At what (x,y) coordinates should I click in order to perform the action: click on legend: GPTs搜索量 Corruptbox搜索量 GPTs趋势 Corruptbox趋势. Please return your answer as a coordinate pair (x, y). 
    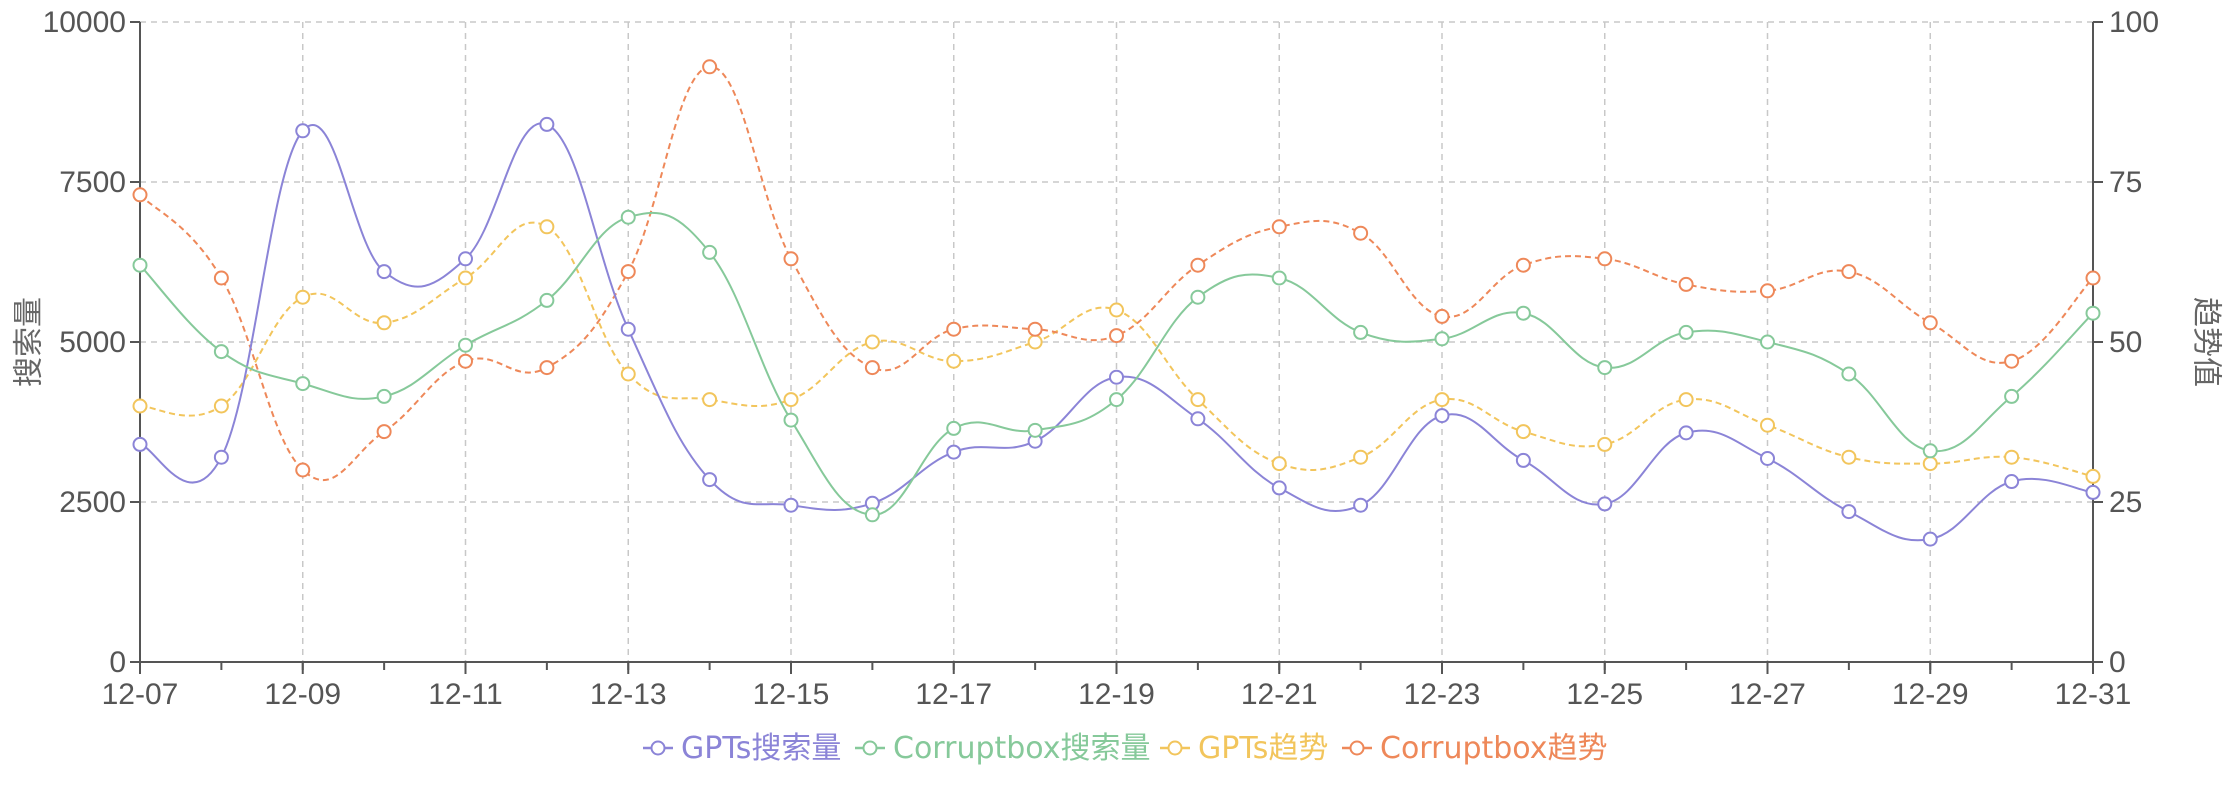
    Looking at the image, I should click on (1125, 748).